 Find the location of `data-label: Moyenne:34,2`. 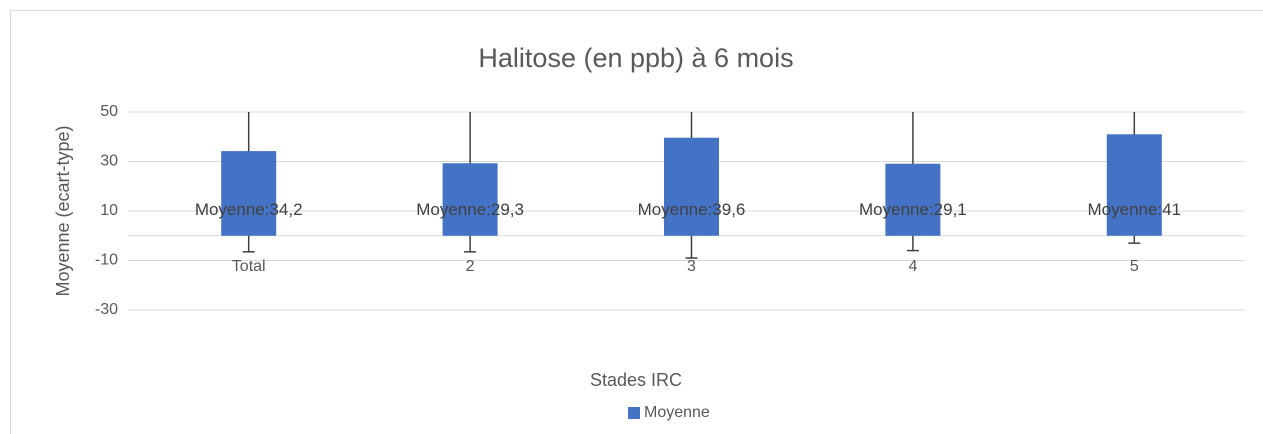

data-label: Moyenne:34,2 is located at coordinates (249, 209).